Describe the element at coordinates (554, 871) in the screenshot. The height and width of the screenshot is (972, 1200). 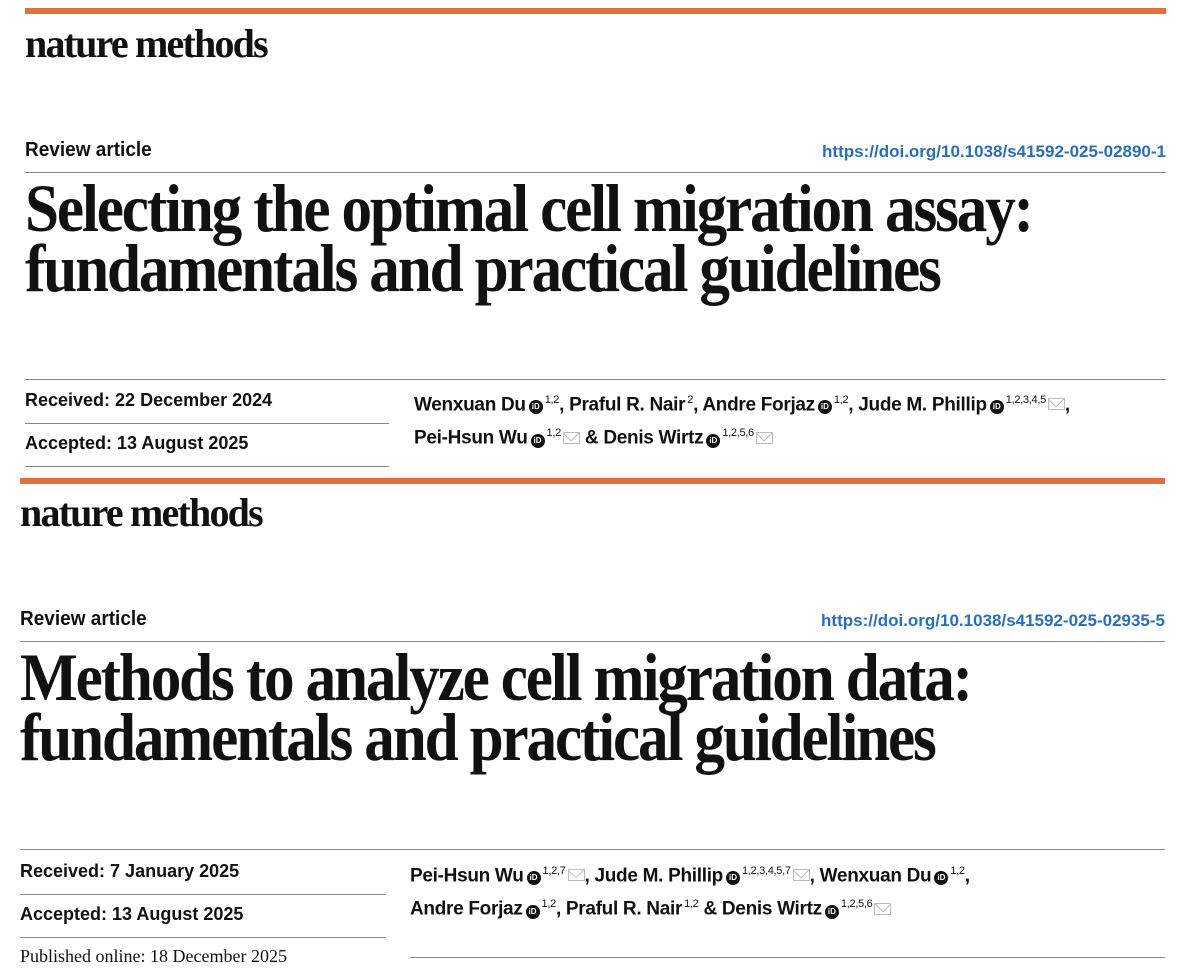
I see `affiliation-numbers: 1,2,7` at that location.